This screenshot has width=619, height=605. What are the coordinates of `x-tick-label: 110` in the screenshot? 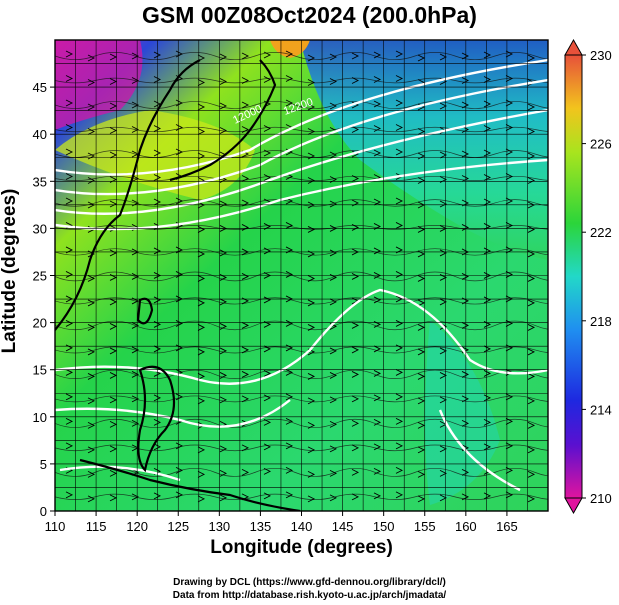 It's located at (55, 526).